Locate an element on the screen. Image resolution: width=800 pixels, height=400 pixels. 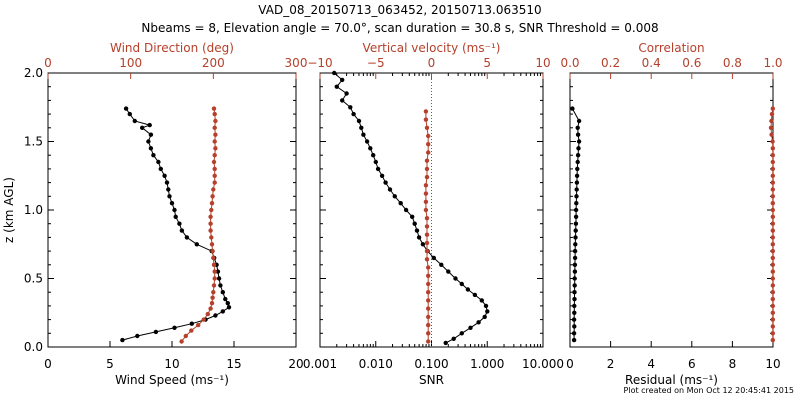
x-tick-label-top: 200 is located at coordinates (213, 63).